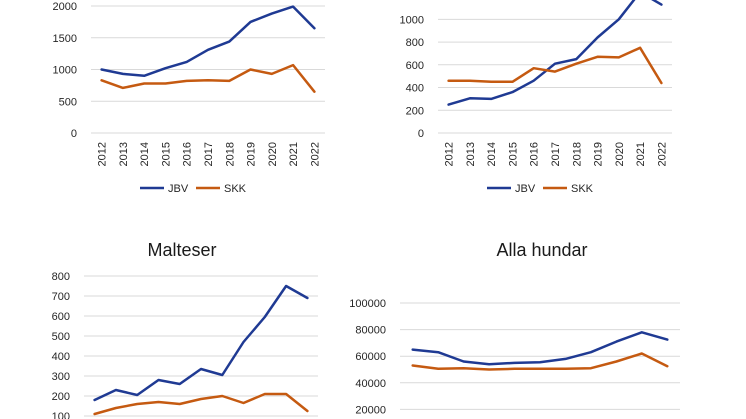  What do you see at coordinates (65, 39) in the screenshot?
I see `y-tick-label: 1500` at bounding box center [65, 39].